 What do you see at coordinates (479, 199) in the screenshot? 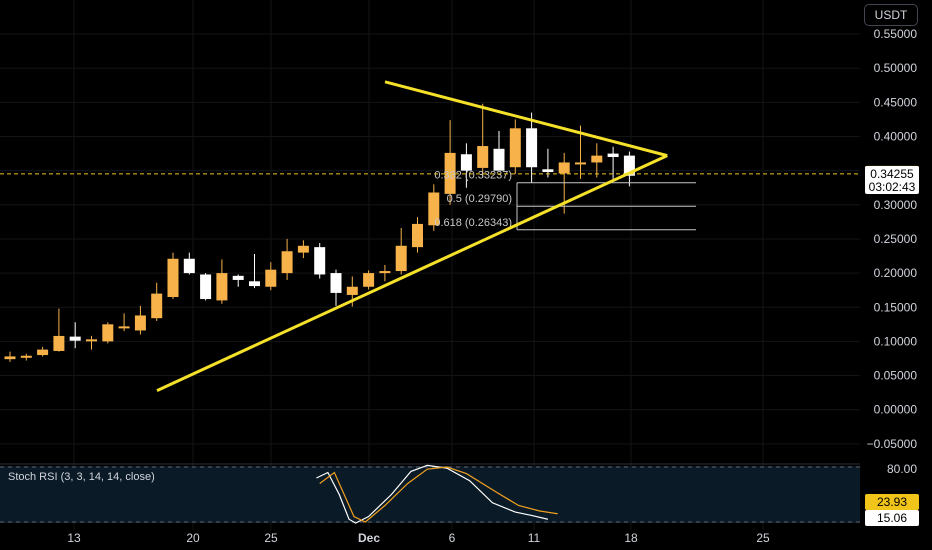
I see `fib-label: 0.5 (0.29790)` at bounding box center [479, 199].